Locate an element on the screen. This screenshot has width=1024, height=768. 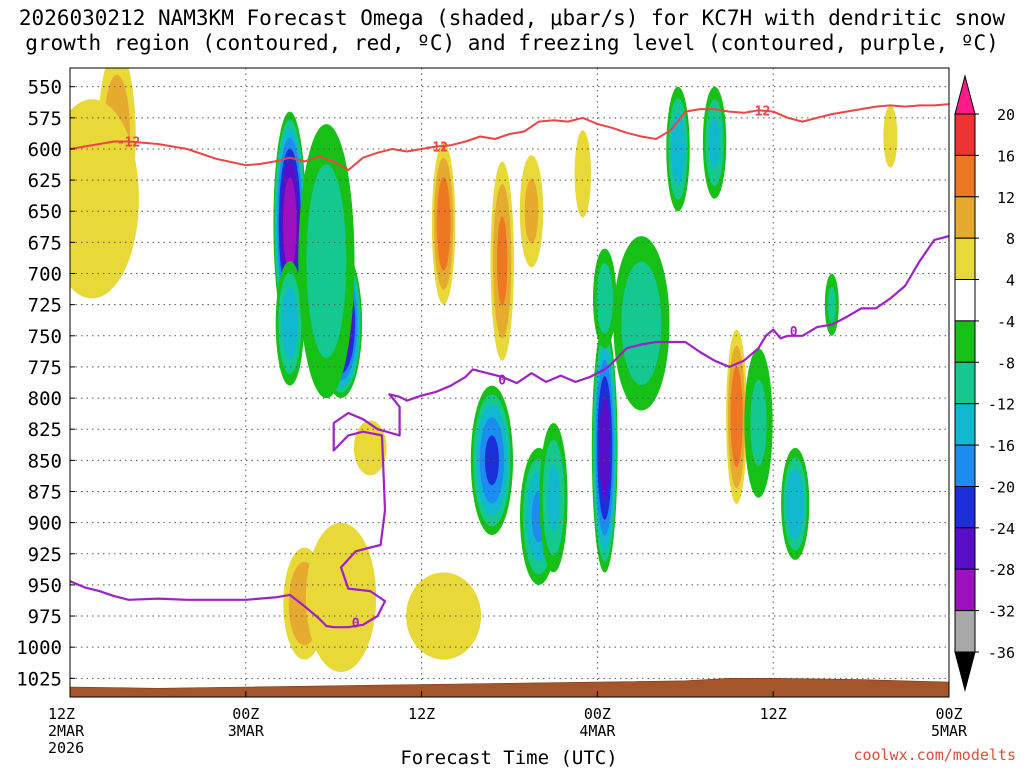
xtick-label-60-1: 5MAR is located at coordinates (949, 731).